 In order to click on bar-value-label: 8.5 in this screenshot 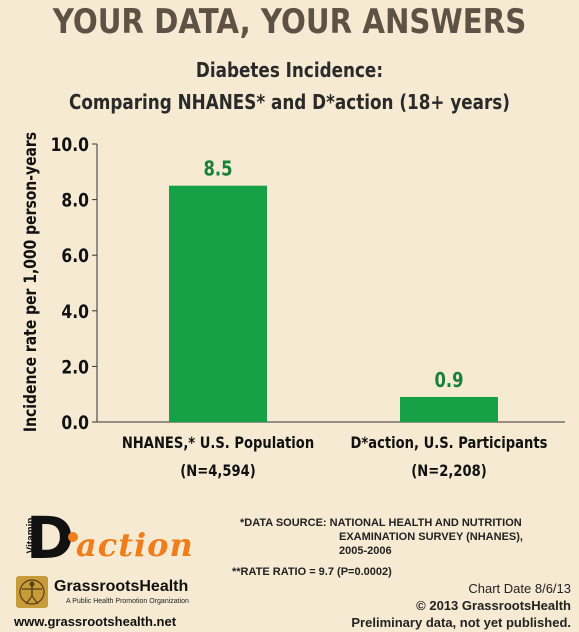, I will do `click(217, 169)`.